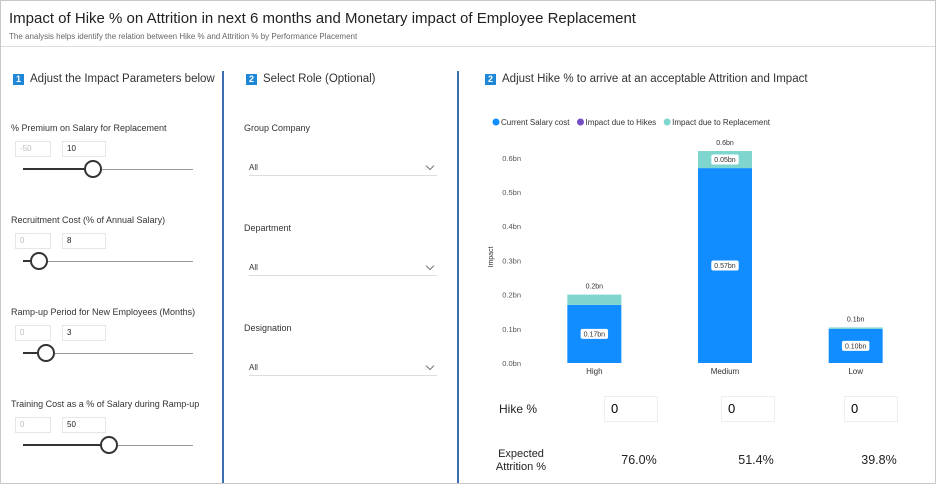  I want to click on attrition-value: 39.8%, so click(879, 460).